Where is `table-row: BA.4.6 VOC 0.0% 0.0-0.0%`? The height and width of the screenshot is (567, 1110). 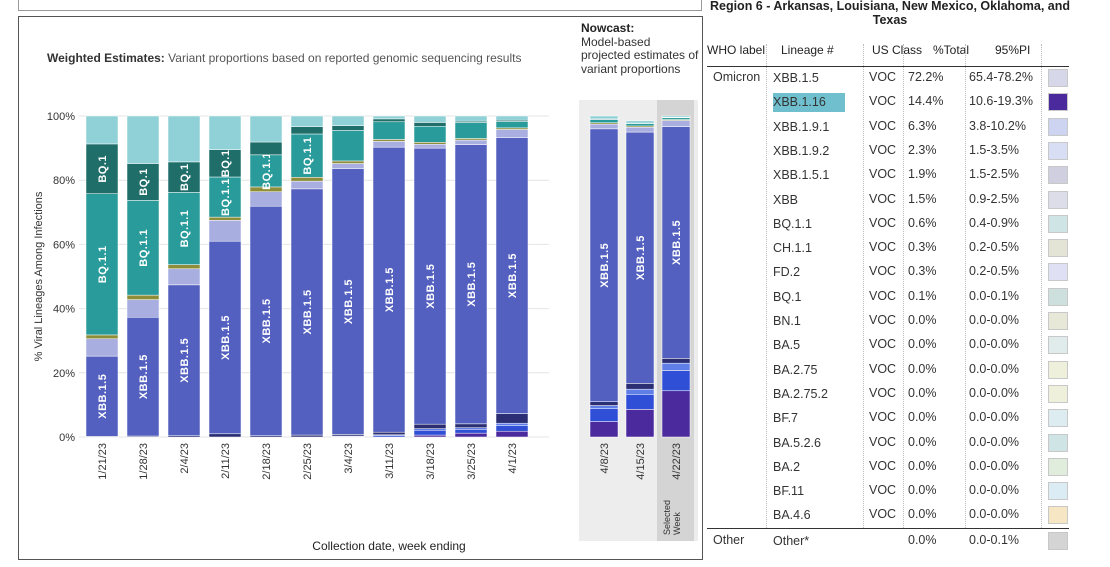
table-row: BA.4.6 VOC 0.0% 0.0-0.0% is located at coordinates (906, 515).